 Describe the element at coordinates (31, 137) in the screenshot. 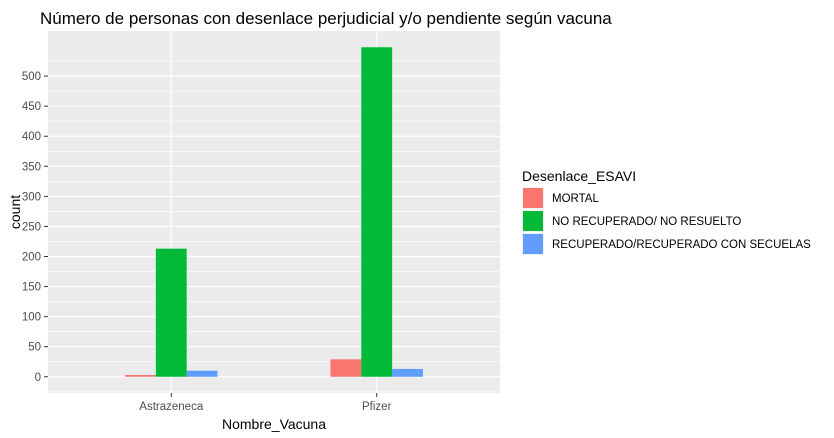

I see `y-tick-label: 400` at that location.